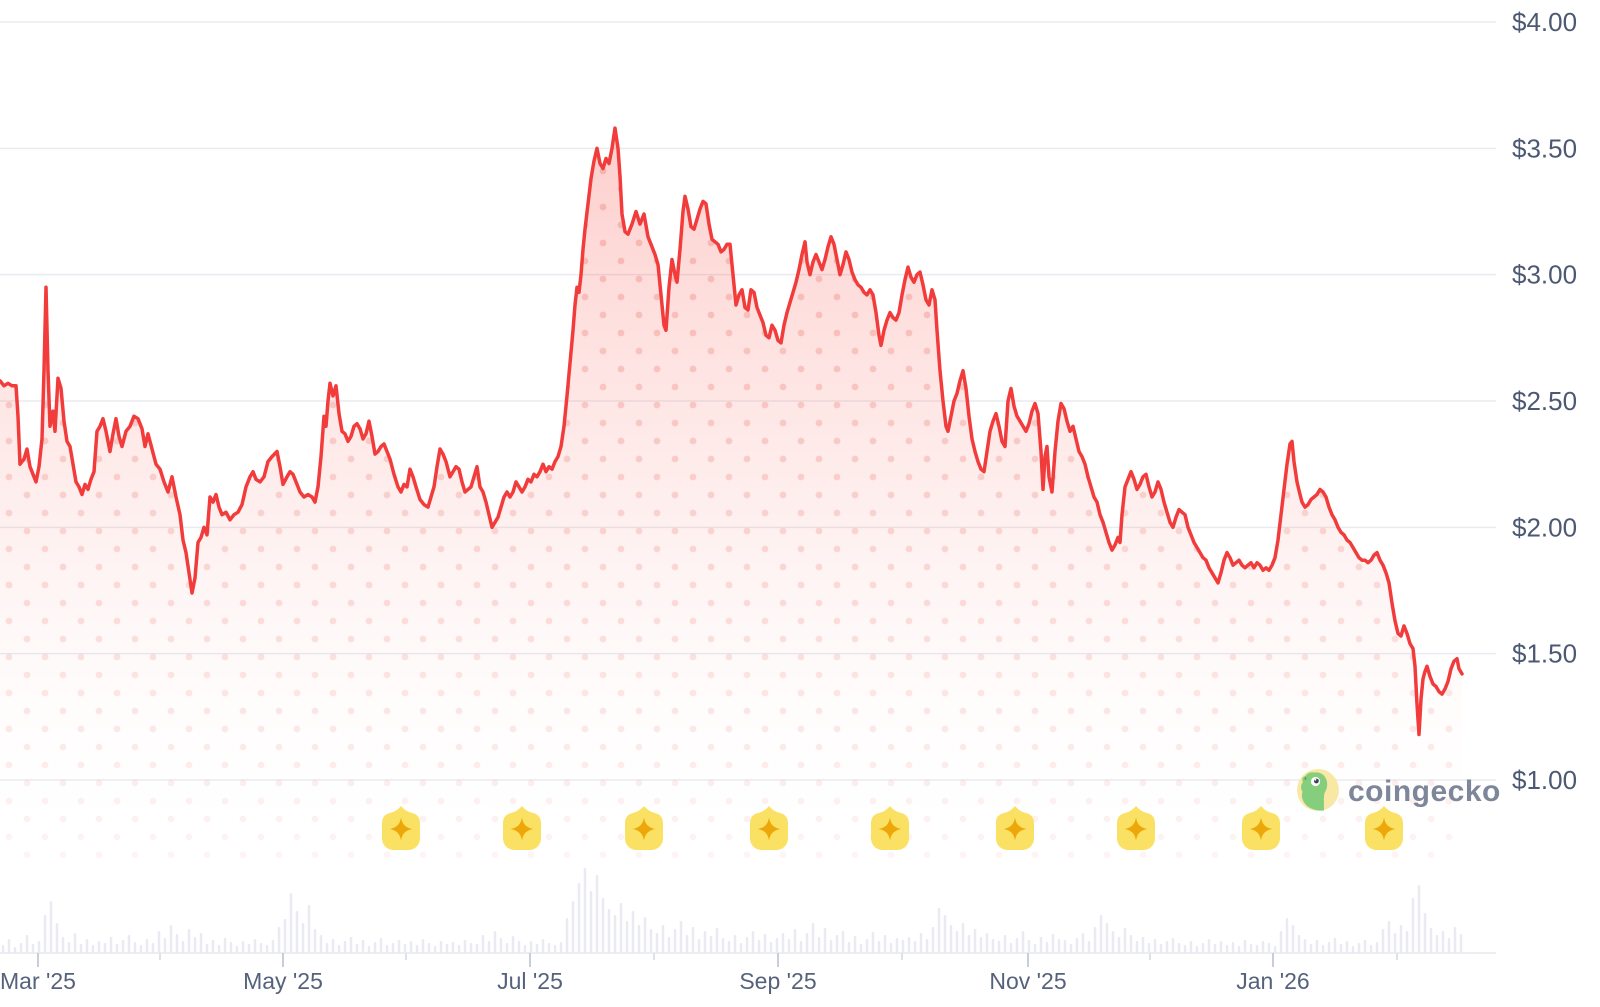 The image size is (1600, 1007). What do you see at coordinates (1544, 401) in the screenshot?
I see `y-axis-labels: $4.00 $3.50 $3.00 $2.50 $2.00 $1.50 $1.00` at bounding box center [1544, 401].